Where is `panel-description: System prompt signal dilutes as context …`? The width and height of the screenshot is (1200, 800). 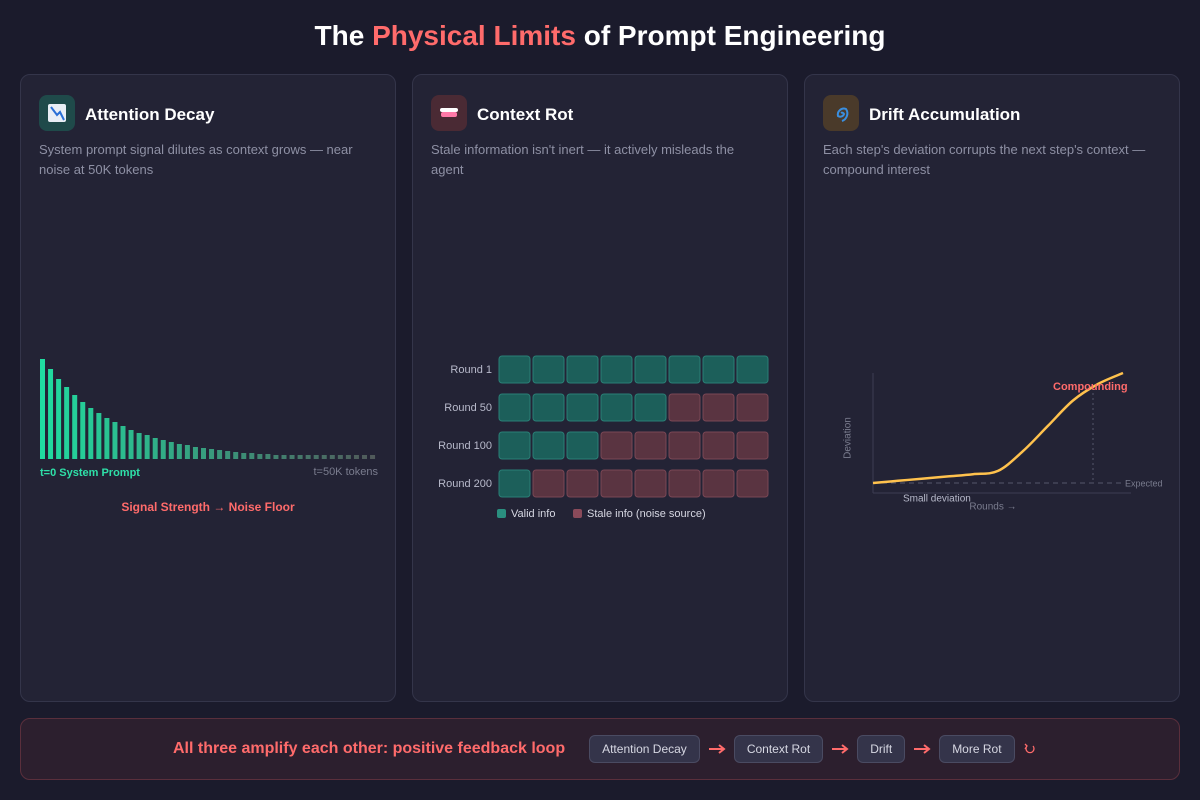
panel-description: System prompt signal dilutes as context … is located at coordinates (196, 159).